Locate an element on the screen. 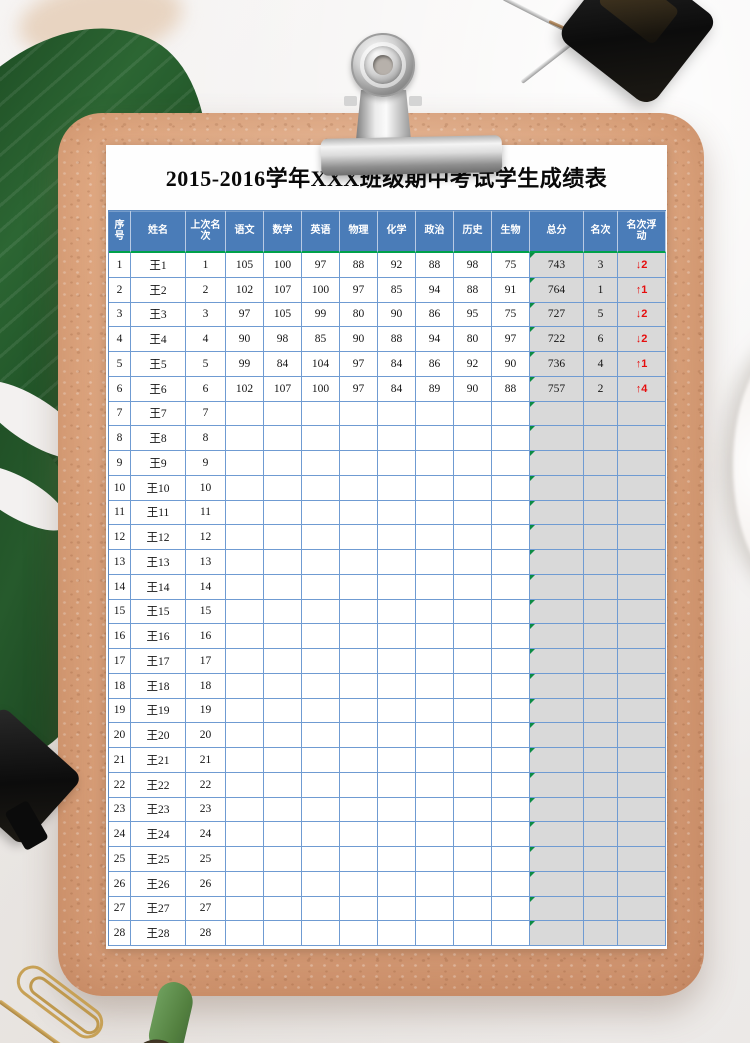 This screenshot has height=1043, width=750. cell: 3 is located at coordinates (120, 315).